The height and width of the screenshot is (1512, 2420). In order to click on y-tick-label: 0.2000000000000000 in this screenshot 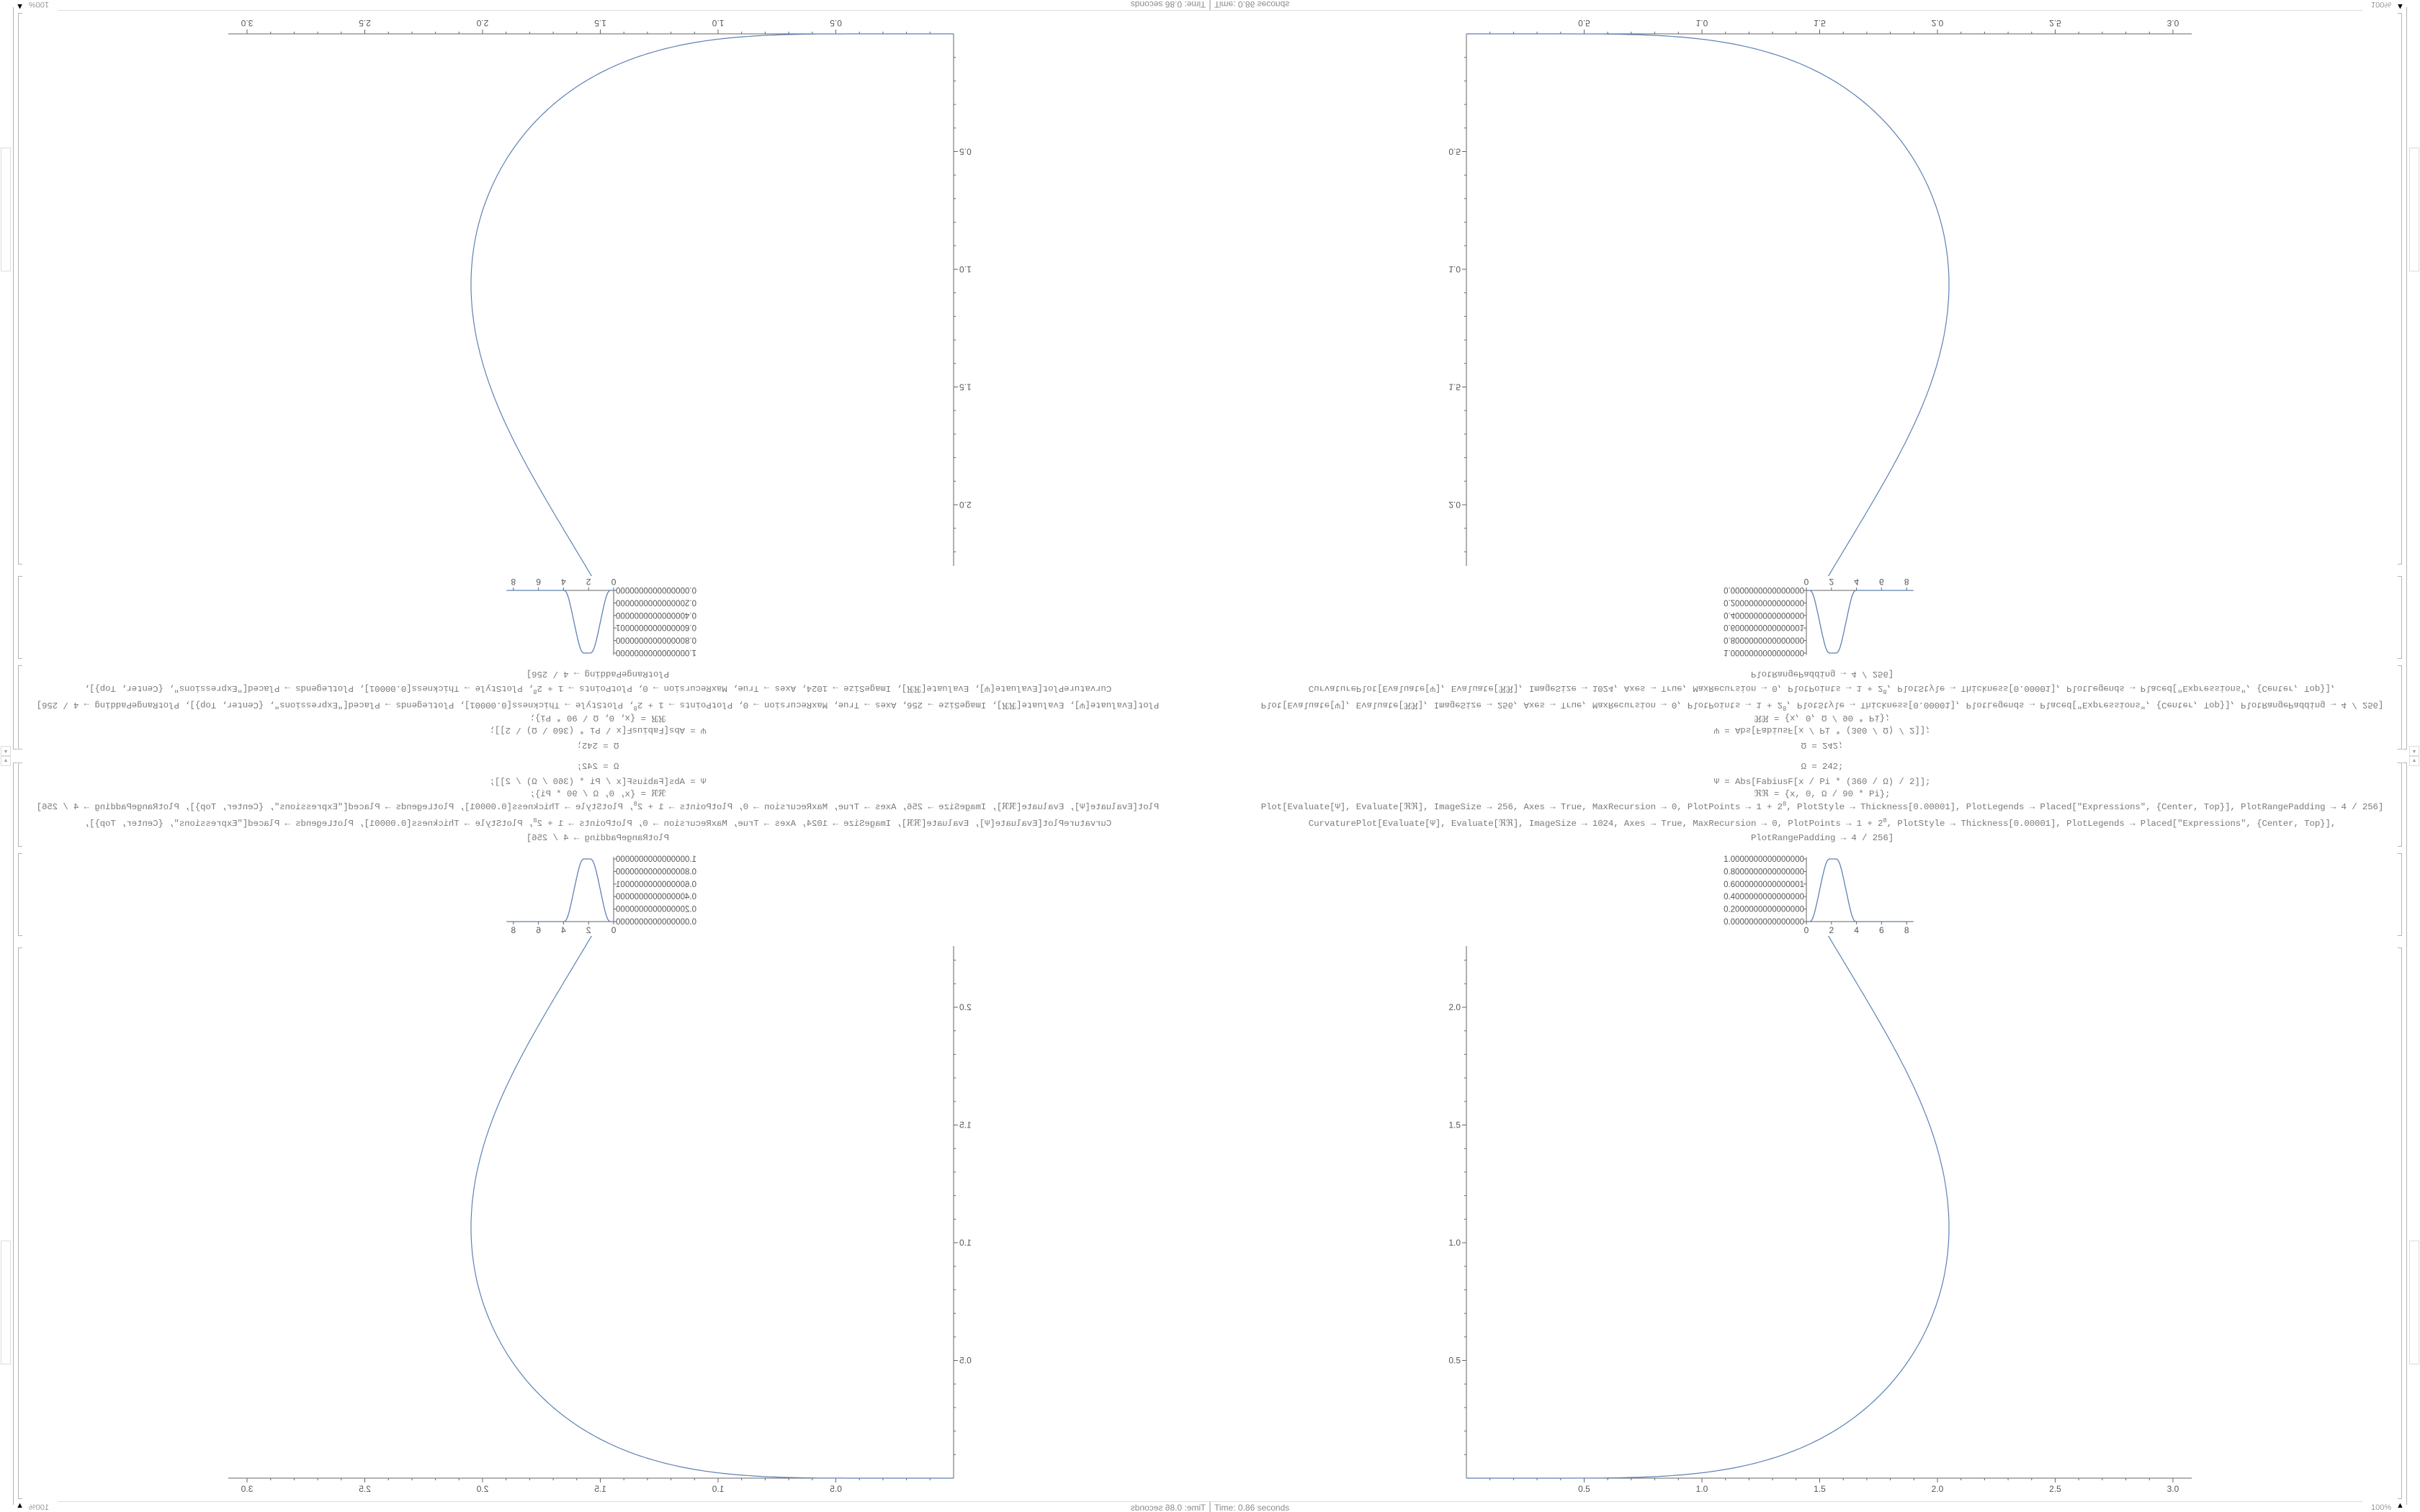, I will do `click(1764, 910)`.